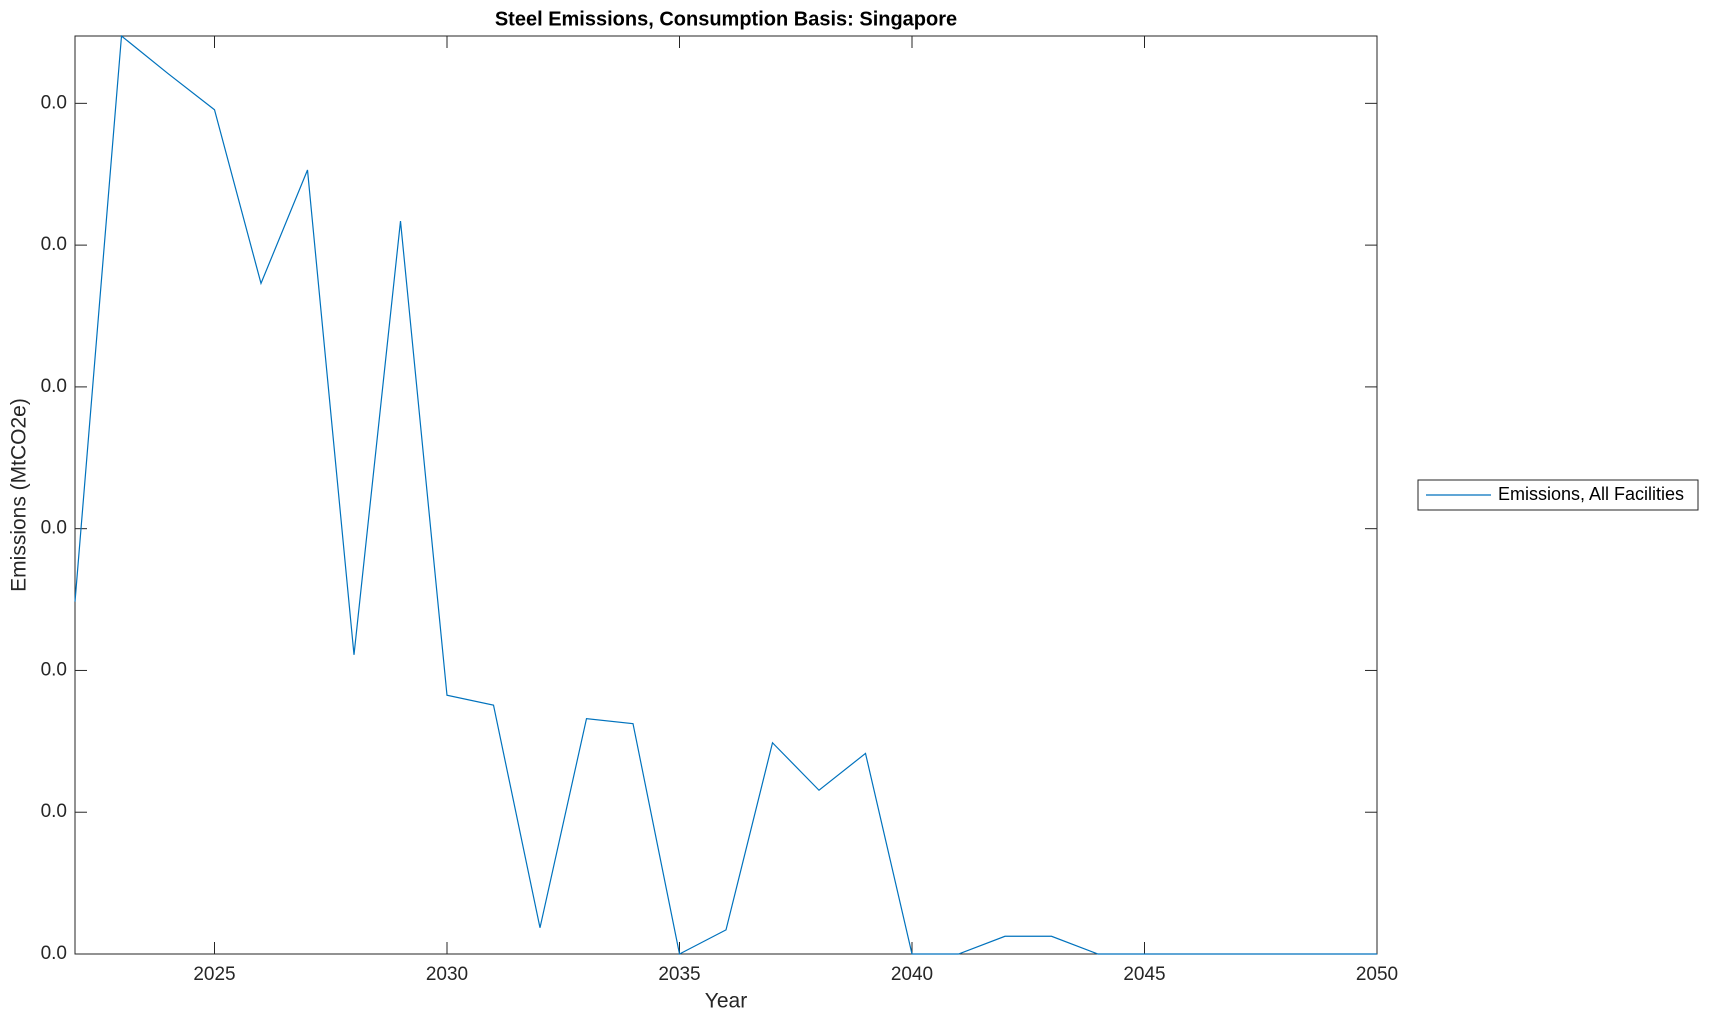 This screenshot has height=1021, width=1709. I want to click on legend-label: Emissions, All Facilities, so click(1591, 494).